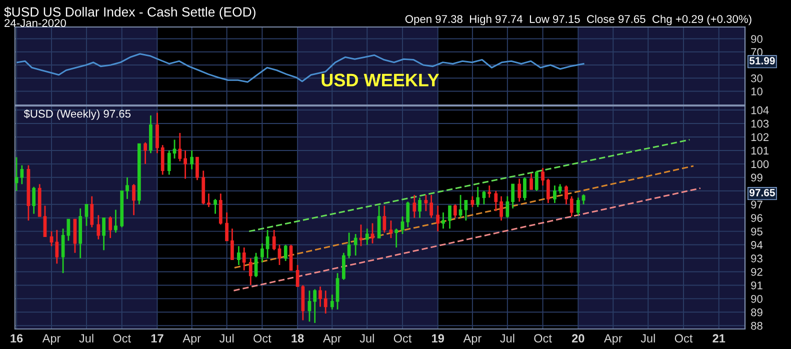 This screenshot has height=349, width=791. I want to click on y-tick-label: 10, so click(756, 92).